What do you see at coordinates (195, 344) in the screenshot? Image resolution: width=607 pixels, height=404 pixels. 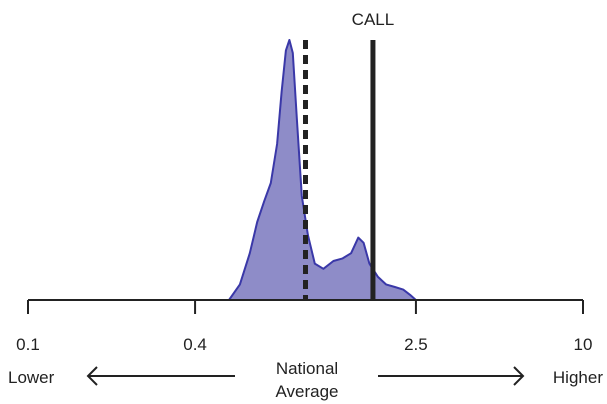 I see `x-tick-label: 0.4` at bounding box center [195, 344].